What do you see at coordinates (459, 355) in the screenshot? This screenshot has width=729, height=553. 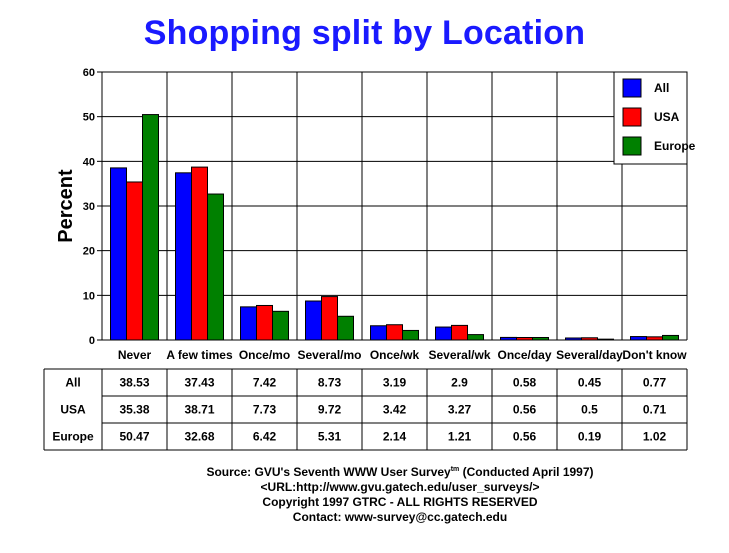 I see `category-label: Several/wk` at bounding box center [459, 355].